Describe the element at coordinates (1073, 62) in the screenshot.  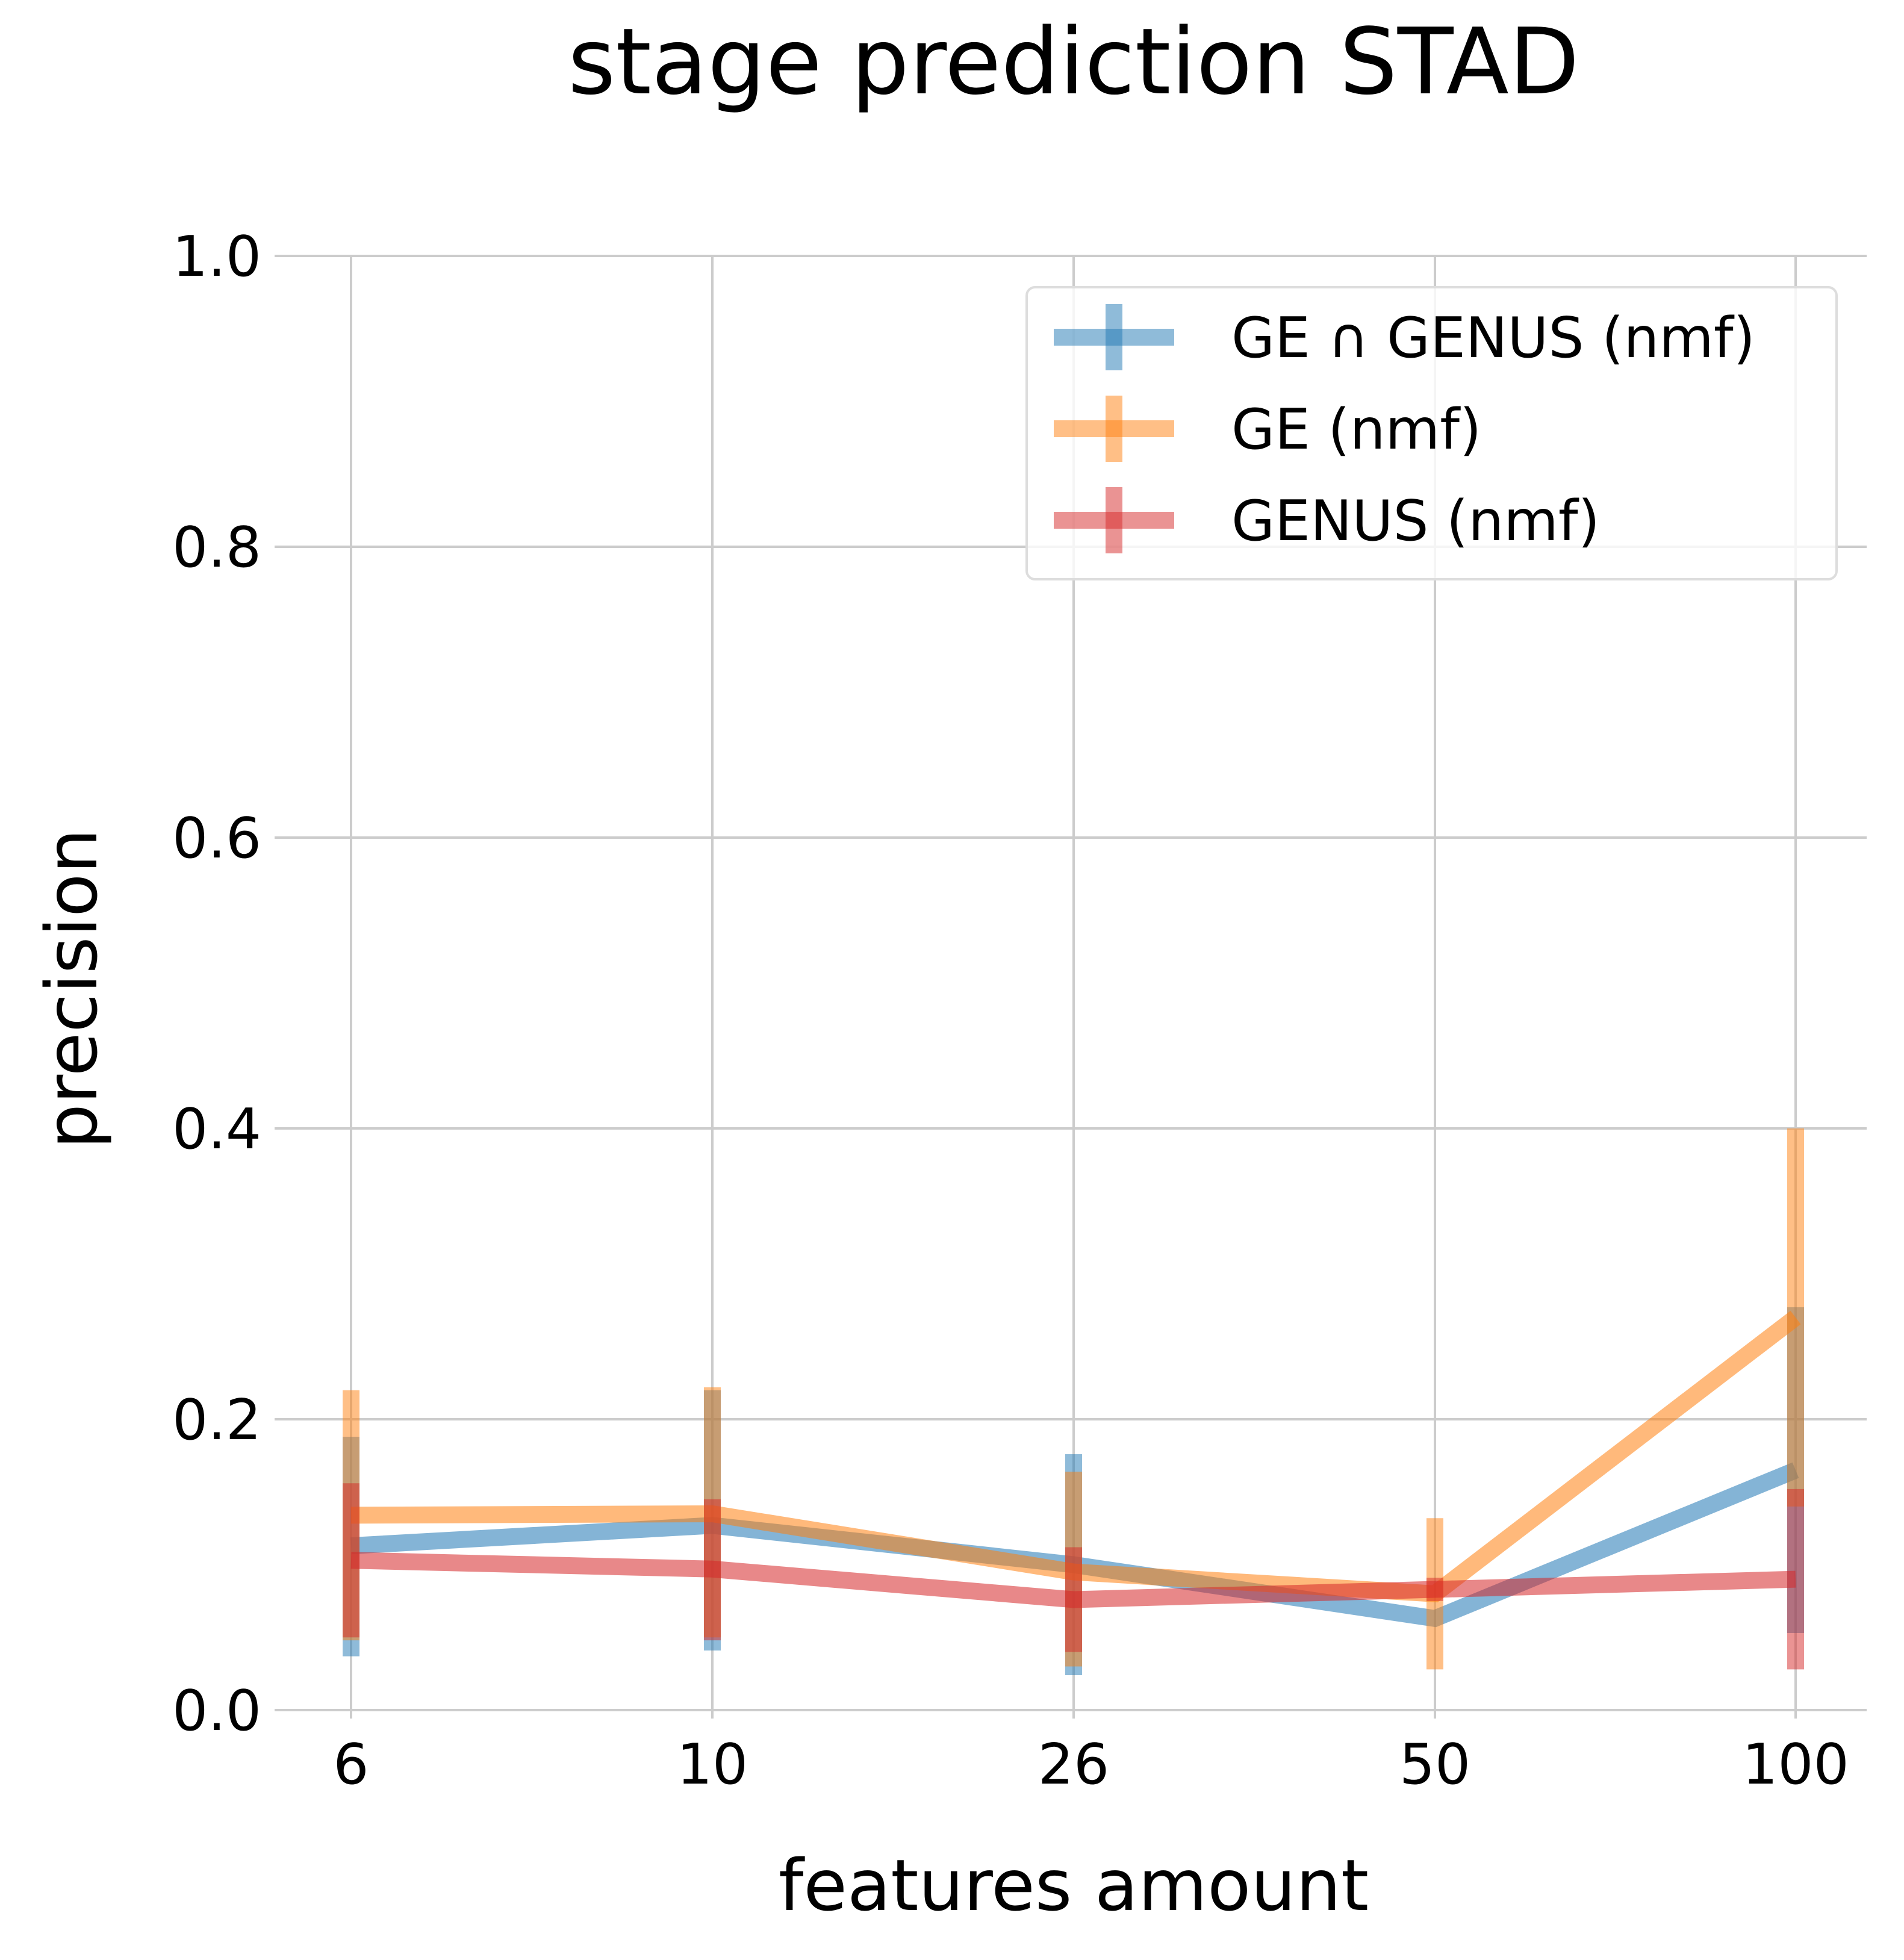
I see `chart-title: stage prediction STAD` at that location.